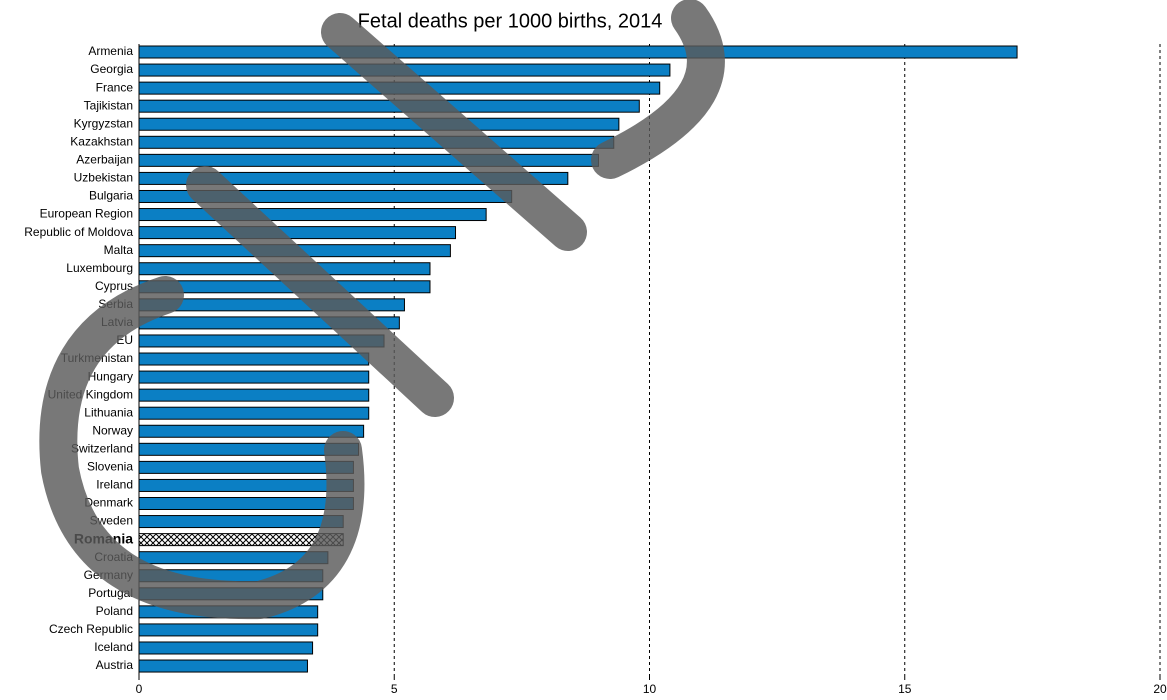 The height and width of the screenshot is (700, 1167). I want to click on y-tick-label: Austria, so click(115, 665).